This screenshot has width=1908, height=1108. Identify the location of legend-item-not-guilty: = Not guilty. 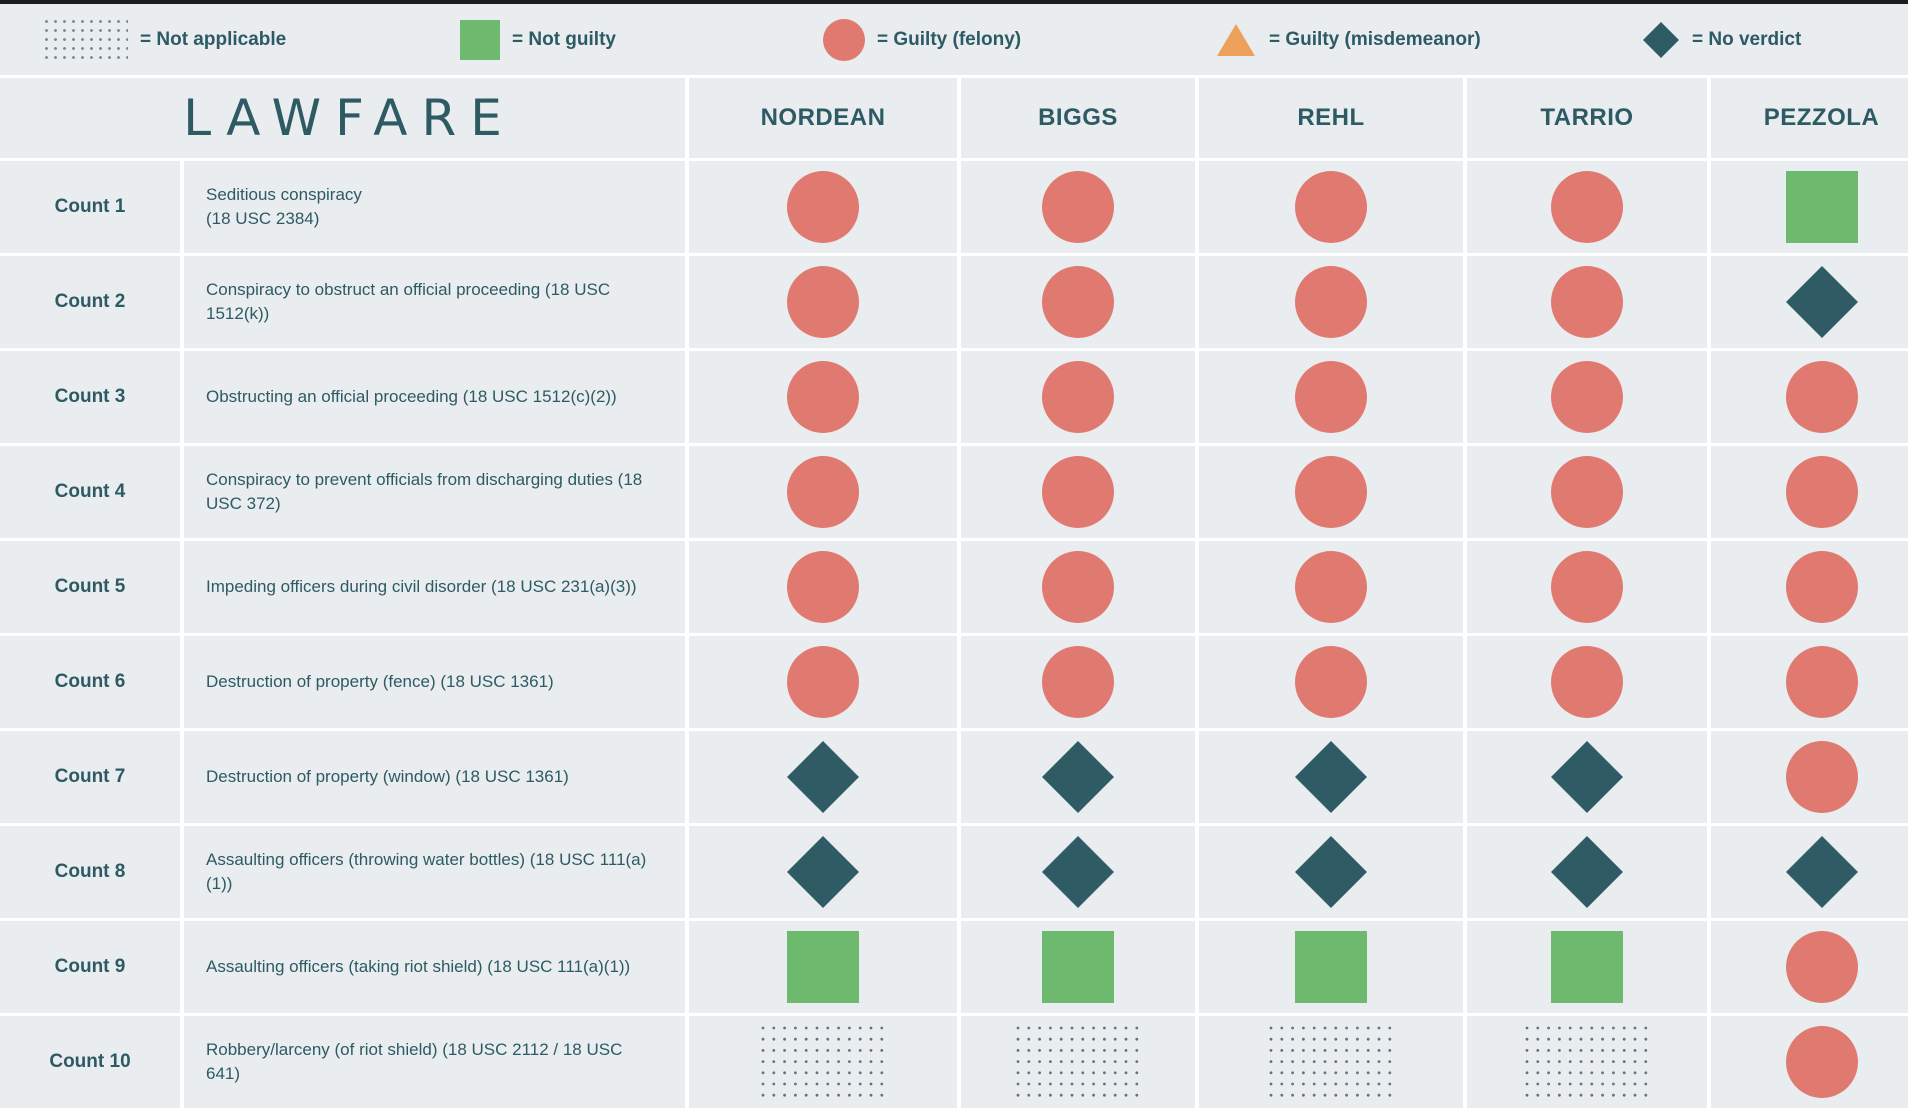
(538, 39).